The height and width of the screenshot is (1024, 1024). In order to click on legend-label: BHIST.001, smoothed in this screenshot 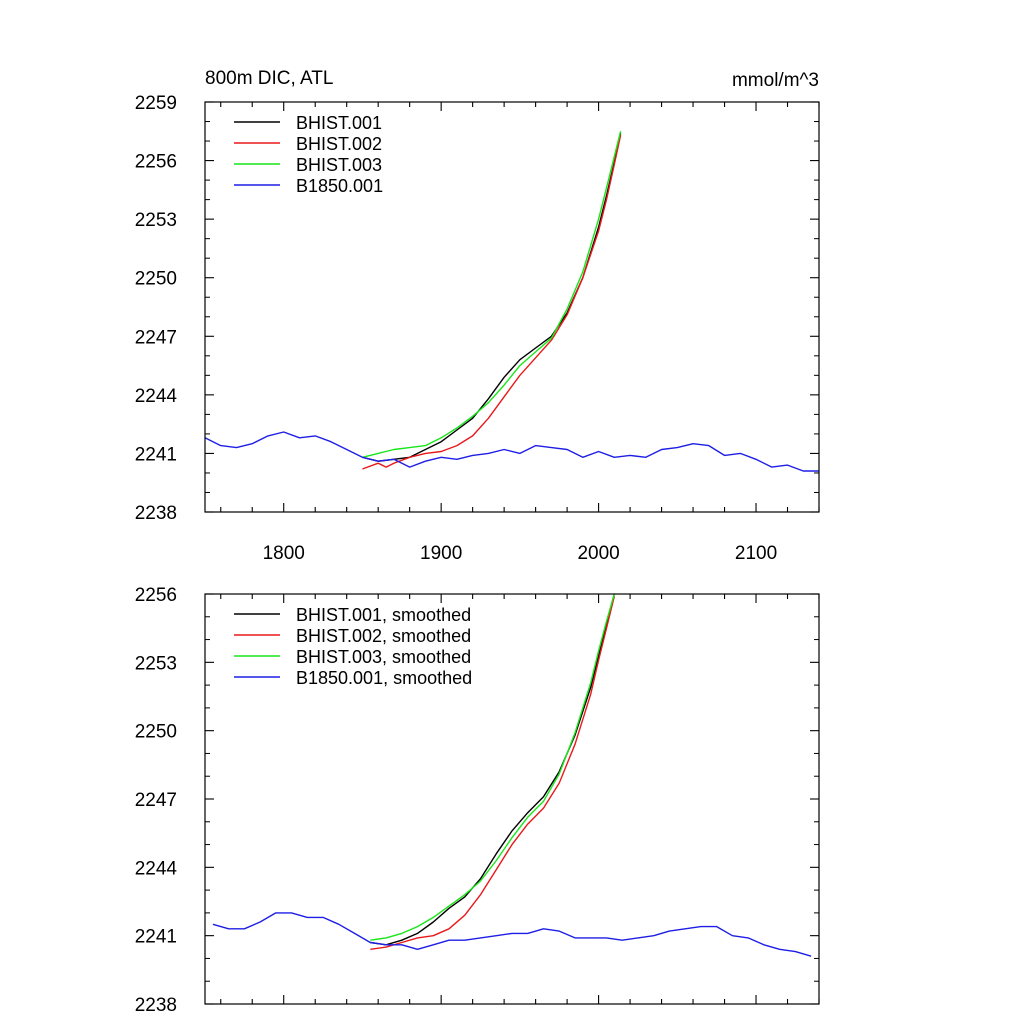, I will do `click(383, 615)`.